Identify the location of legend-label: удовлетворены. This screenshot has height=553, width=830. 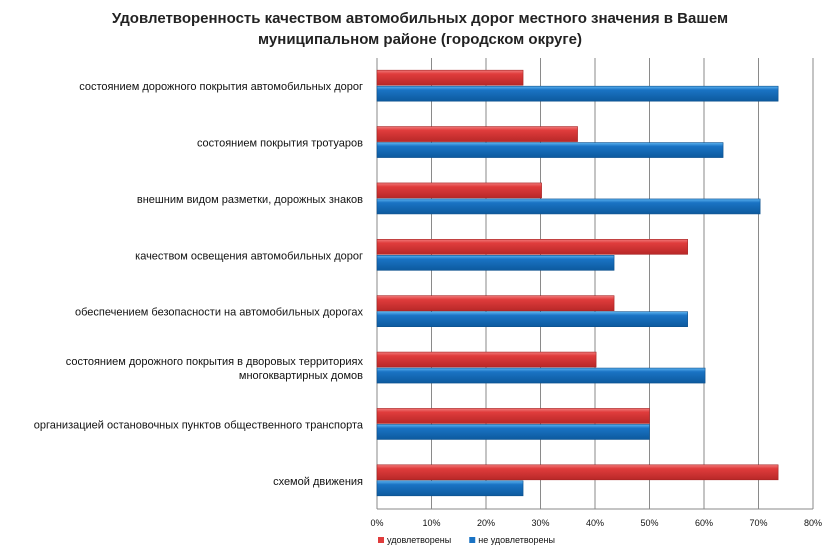
(419, 540).